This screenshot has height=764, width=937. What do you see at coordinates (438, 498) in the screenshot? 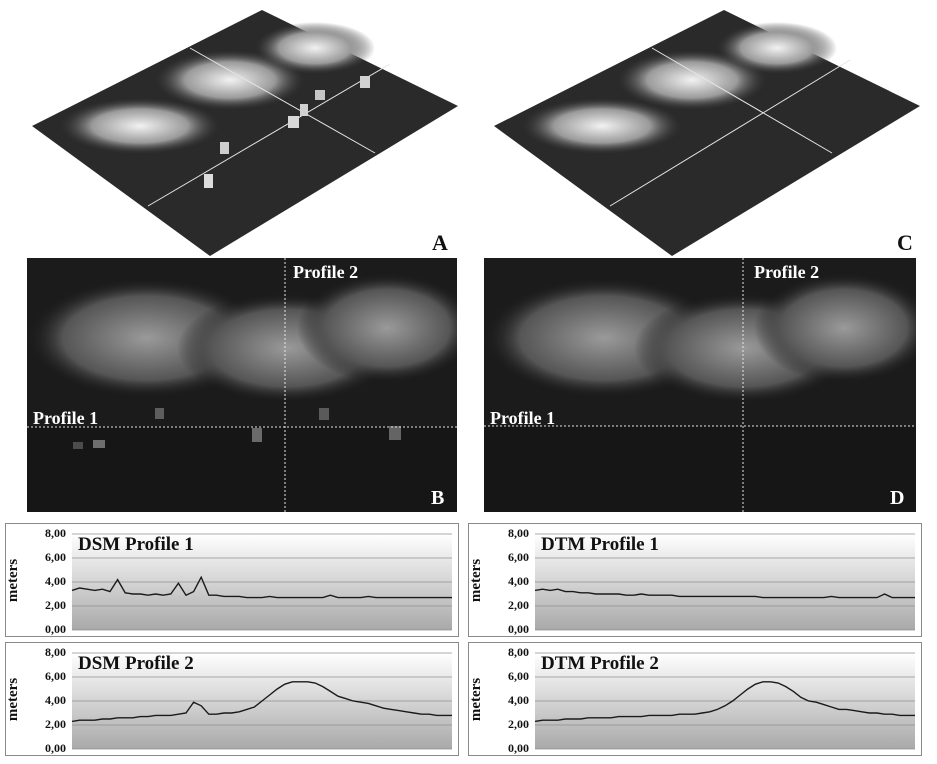
I see `panel-letter-b: B` at bounding box center [438, 498].